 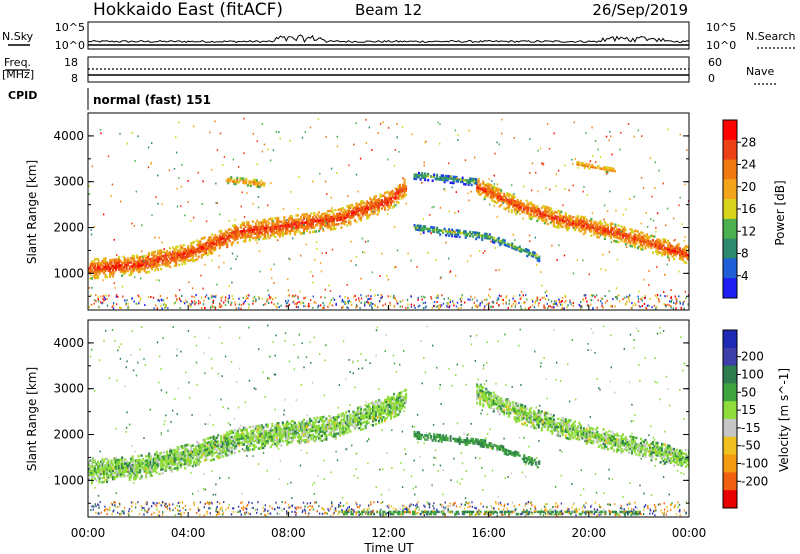 What do you see at coordinates (388, 533) in the screenshot?
I see `x-tick-label: 12:00` at bounding box center [388, 533].